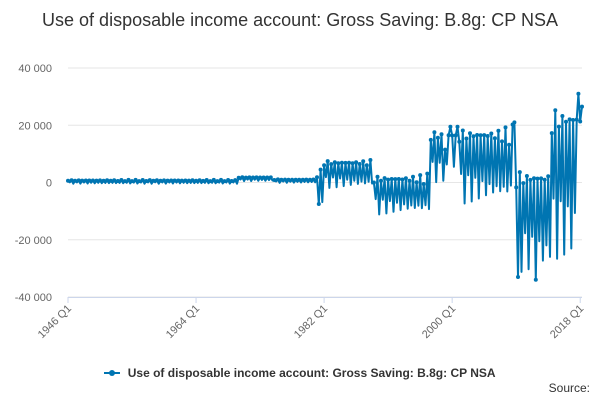  What do you see at coordinates (55, 322) in the screenshot?
I see `x-tick-label: 1946 Q1` at bounding box center [55, 322].